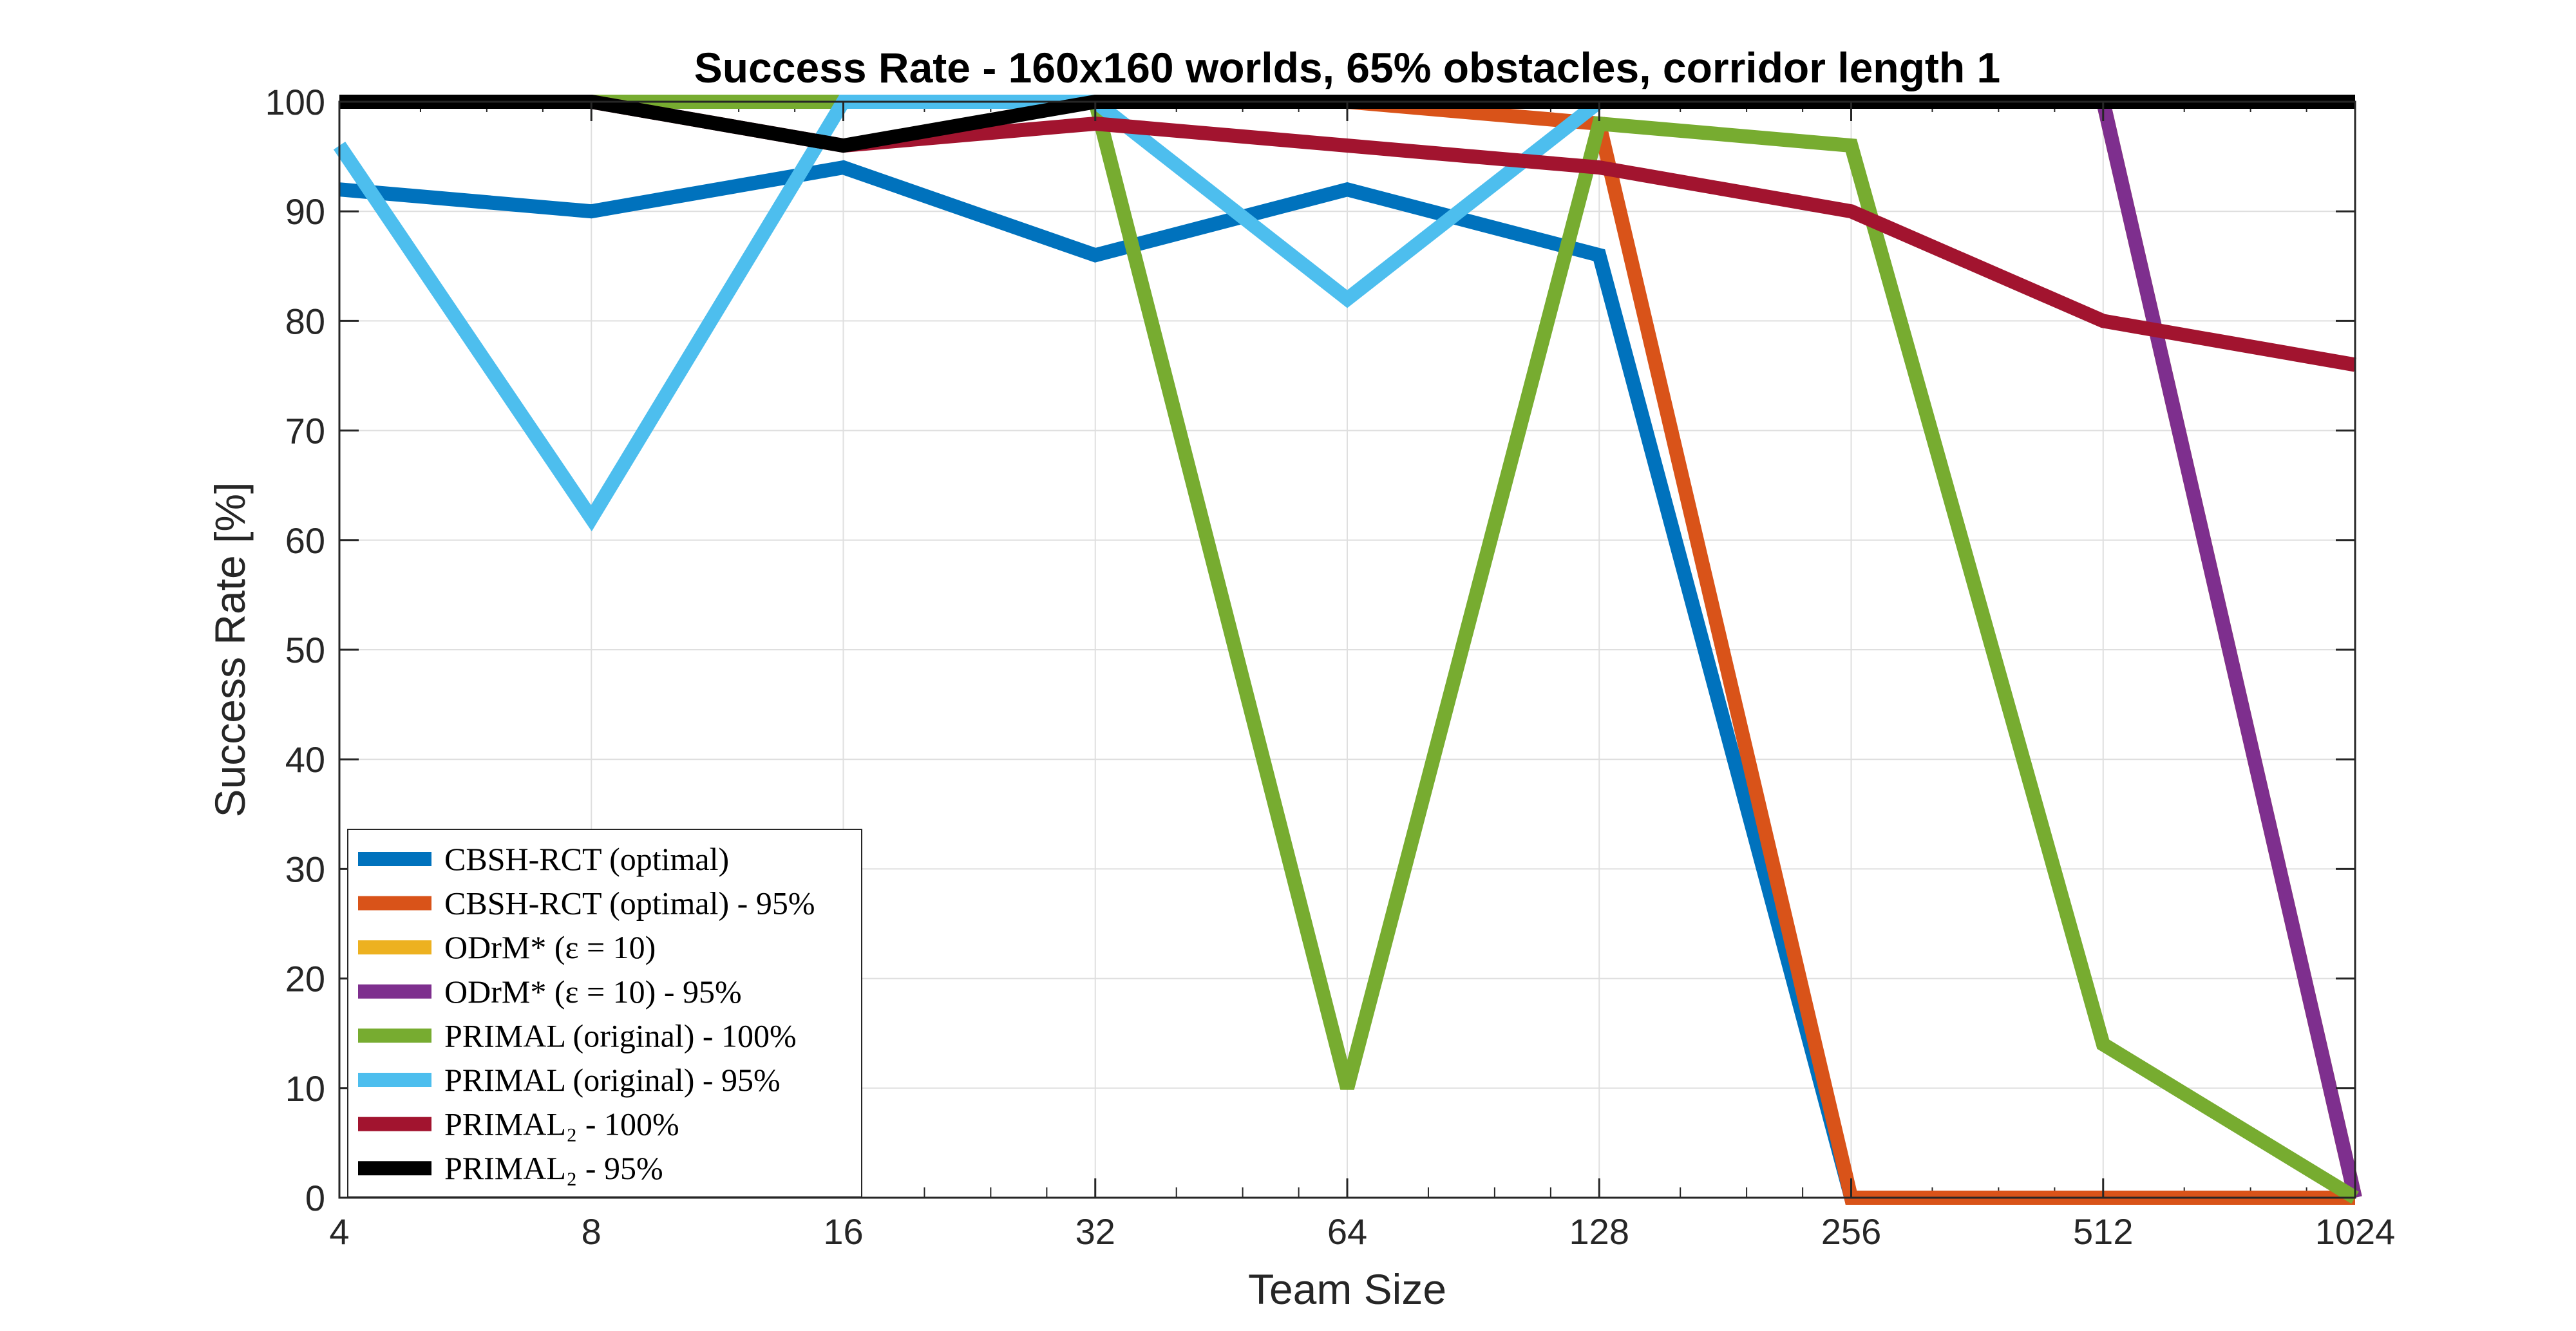  I want to click on legend-entry: ODrM* (ε = 10) - 95%, so click(593, 992).